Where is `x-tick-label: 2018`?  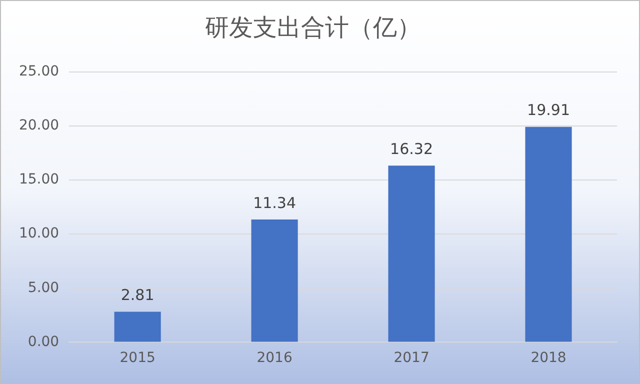
x-tick-label: 2018 is located at coordinates (548, 358).